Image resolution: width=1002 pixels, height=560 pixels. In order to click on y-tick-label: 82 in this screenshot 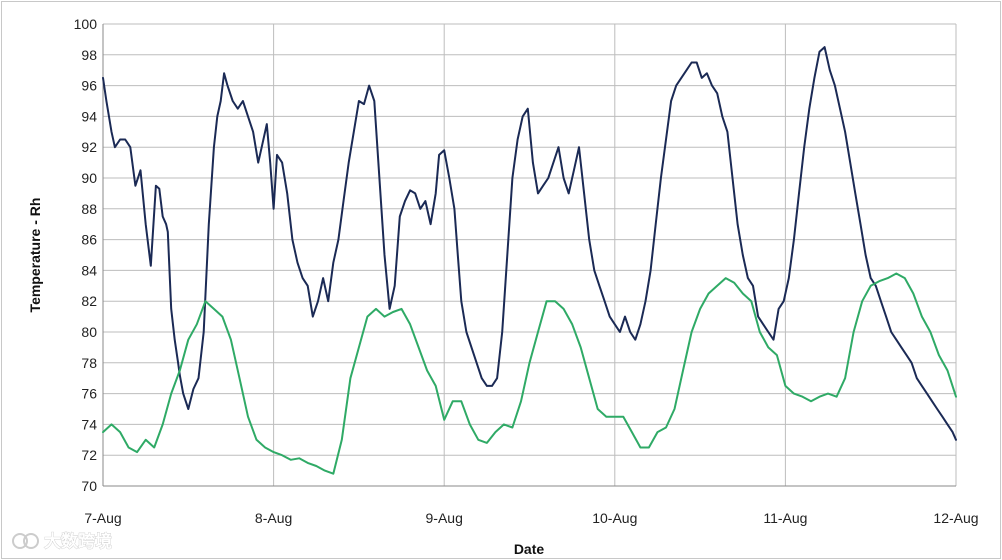, I will do `click(89, 301)`.